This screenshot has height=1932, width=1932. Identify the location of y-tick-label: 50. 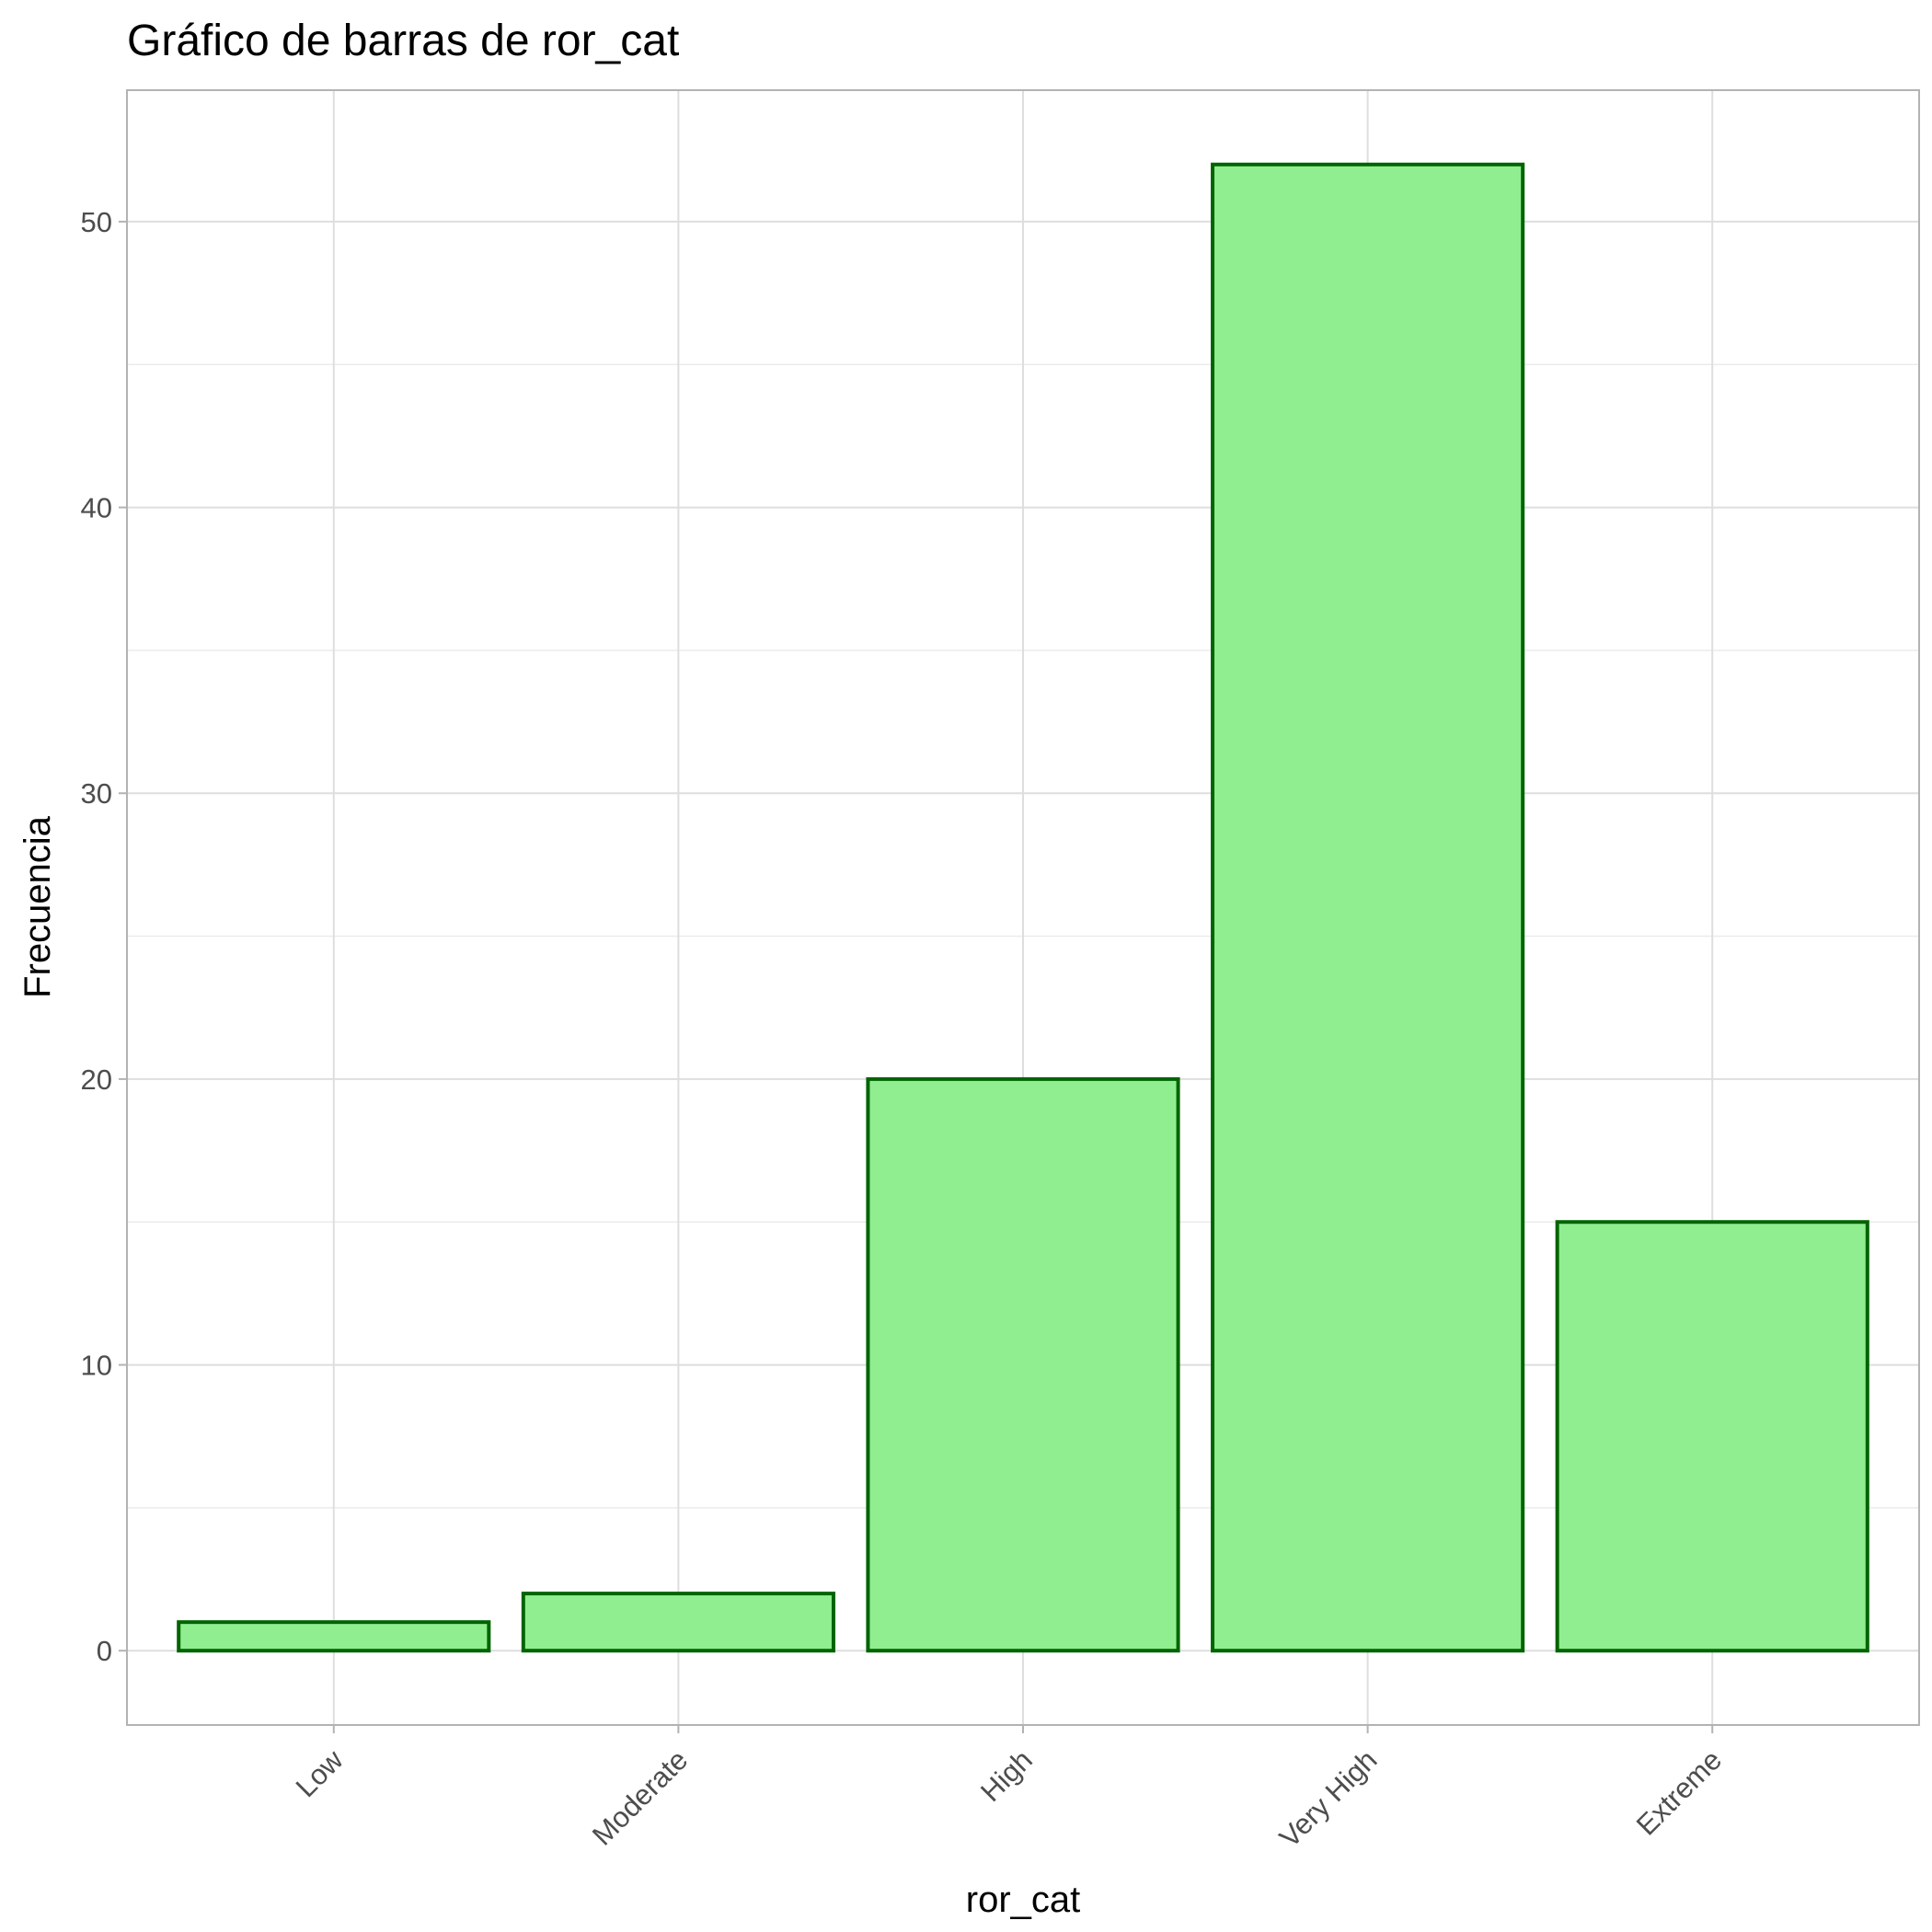
(96, 222).